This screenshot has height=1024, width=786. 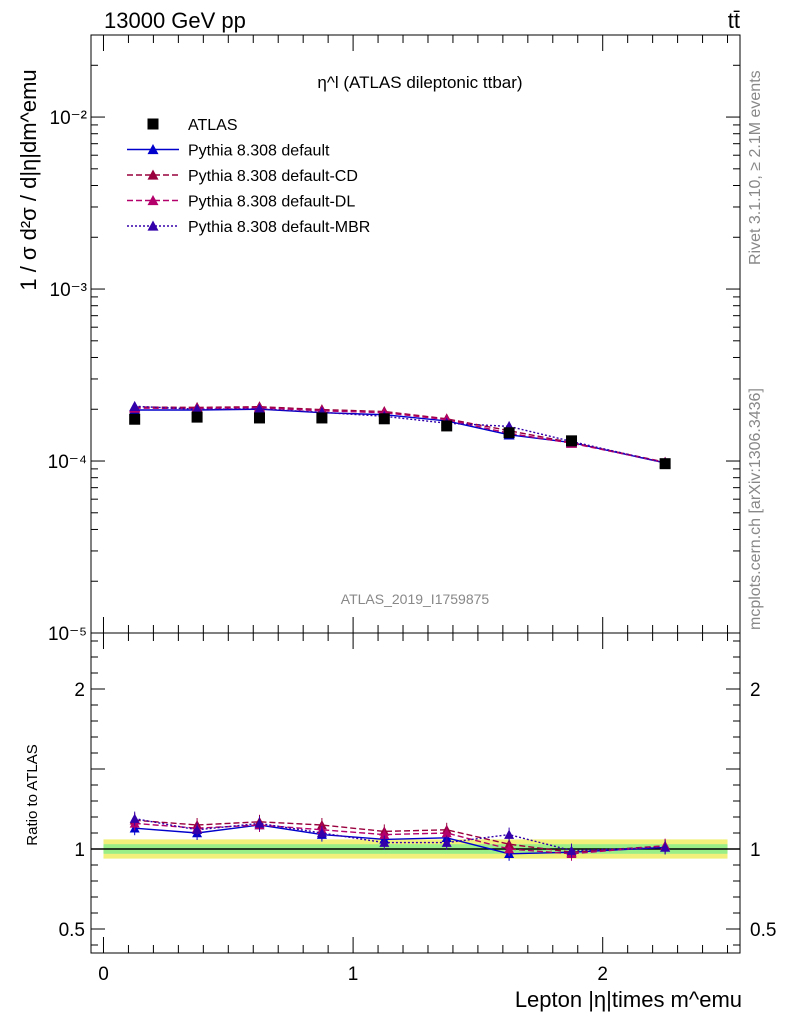 What do you see at coordinates (69, 290) in the screenshot?
I see `y-tick-label: 10⁻³` at bounding box center [69, 290].